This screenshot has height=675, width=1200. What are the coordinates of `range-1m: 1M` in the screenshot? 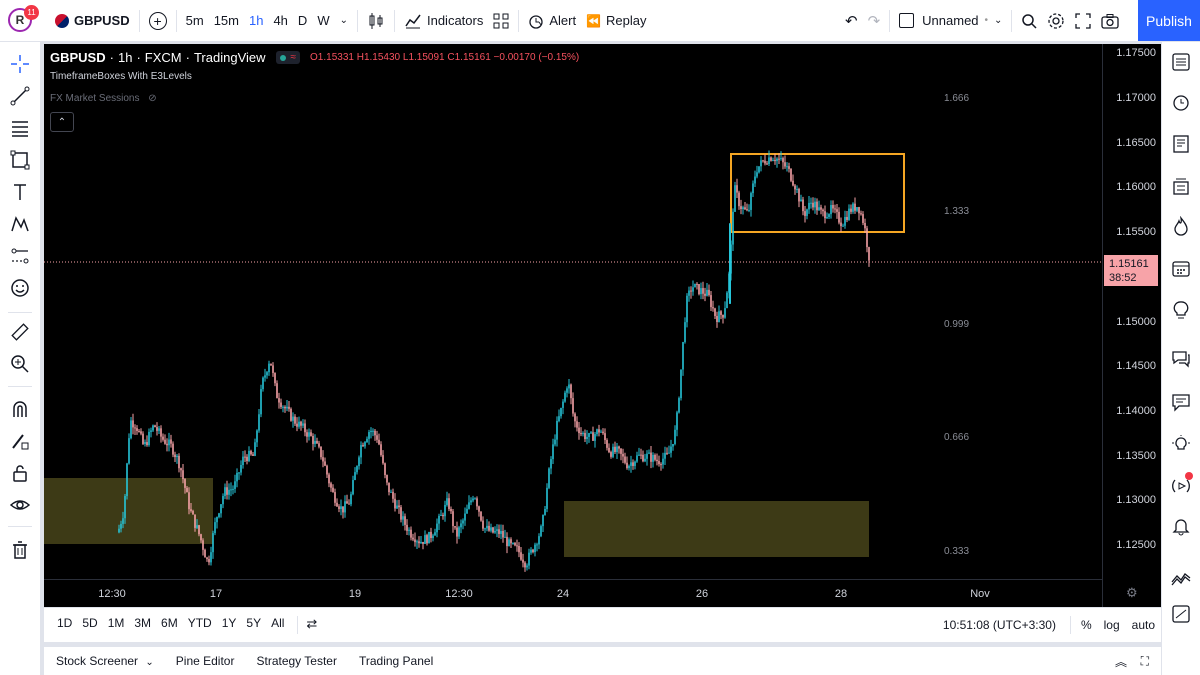 It's located at (116, 623).